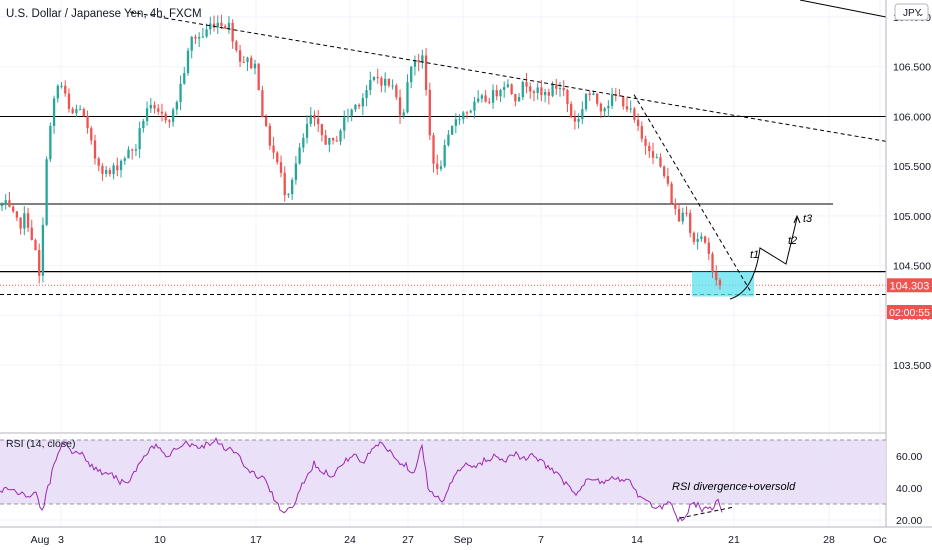 The height and width of the screenshot is (550, 932). What do you see at coordinates (692, 192) in the screenshot?
I see `steep-trend-line` at bounding box center [692, 192].